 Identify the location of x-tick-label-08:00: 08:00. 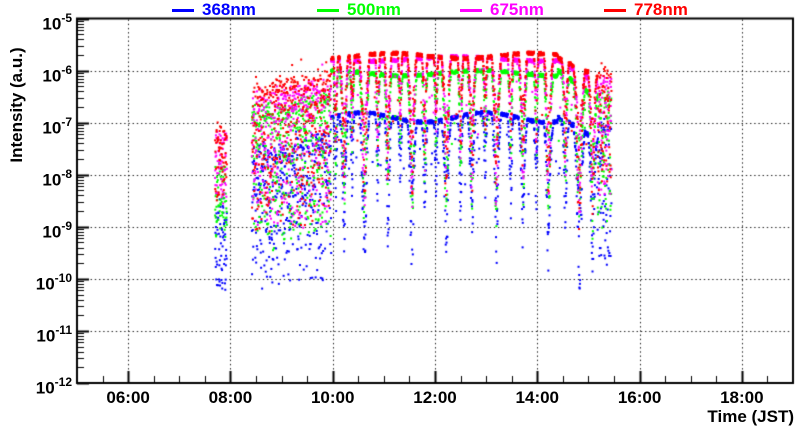
(230, 397).